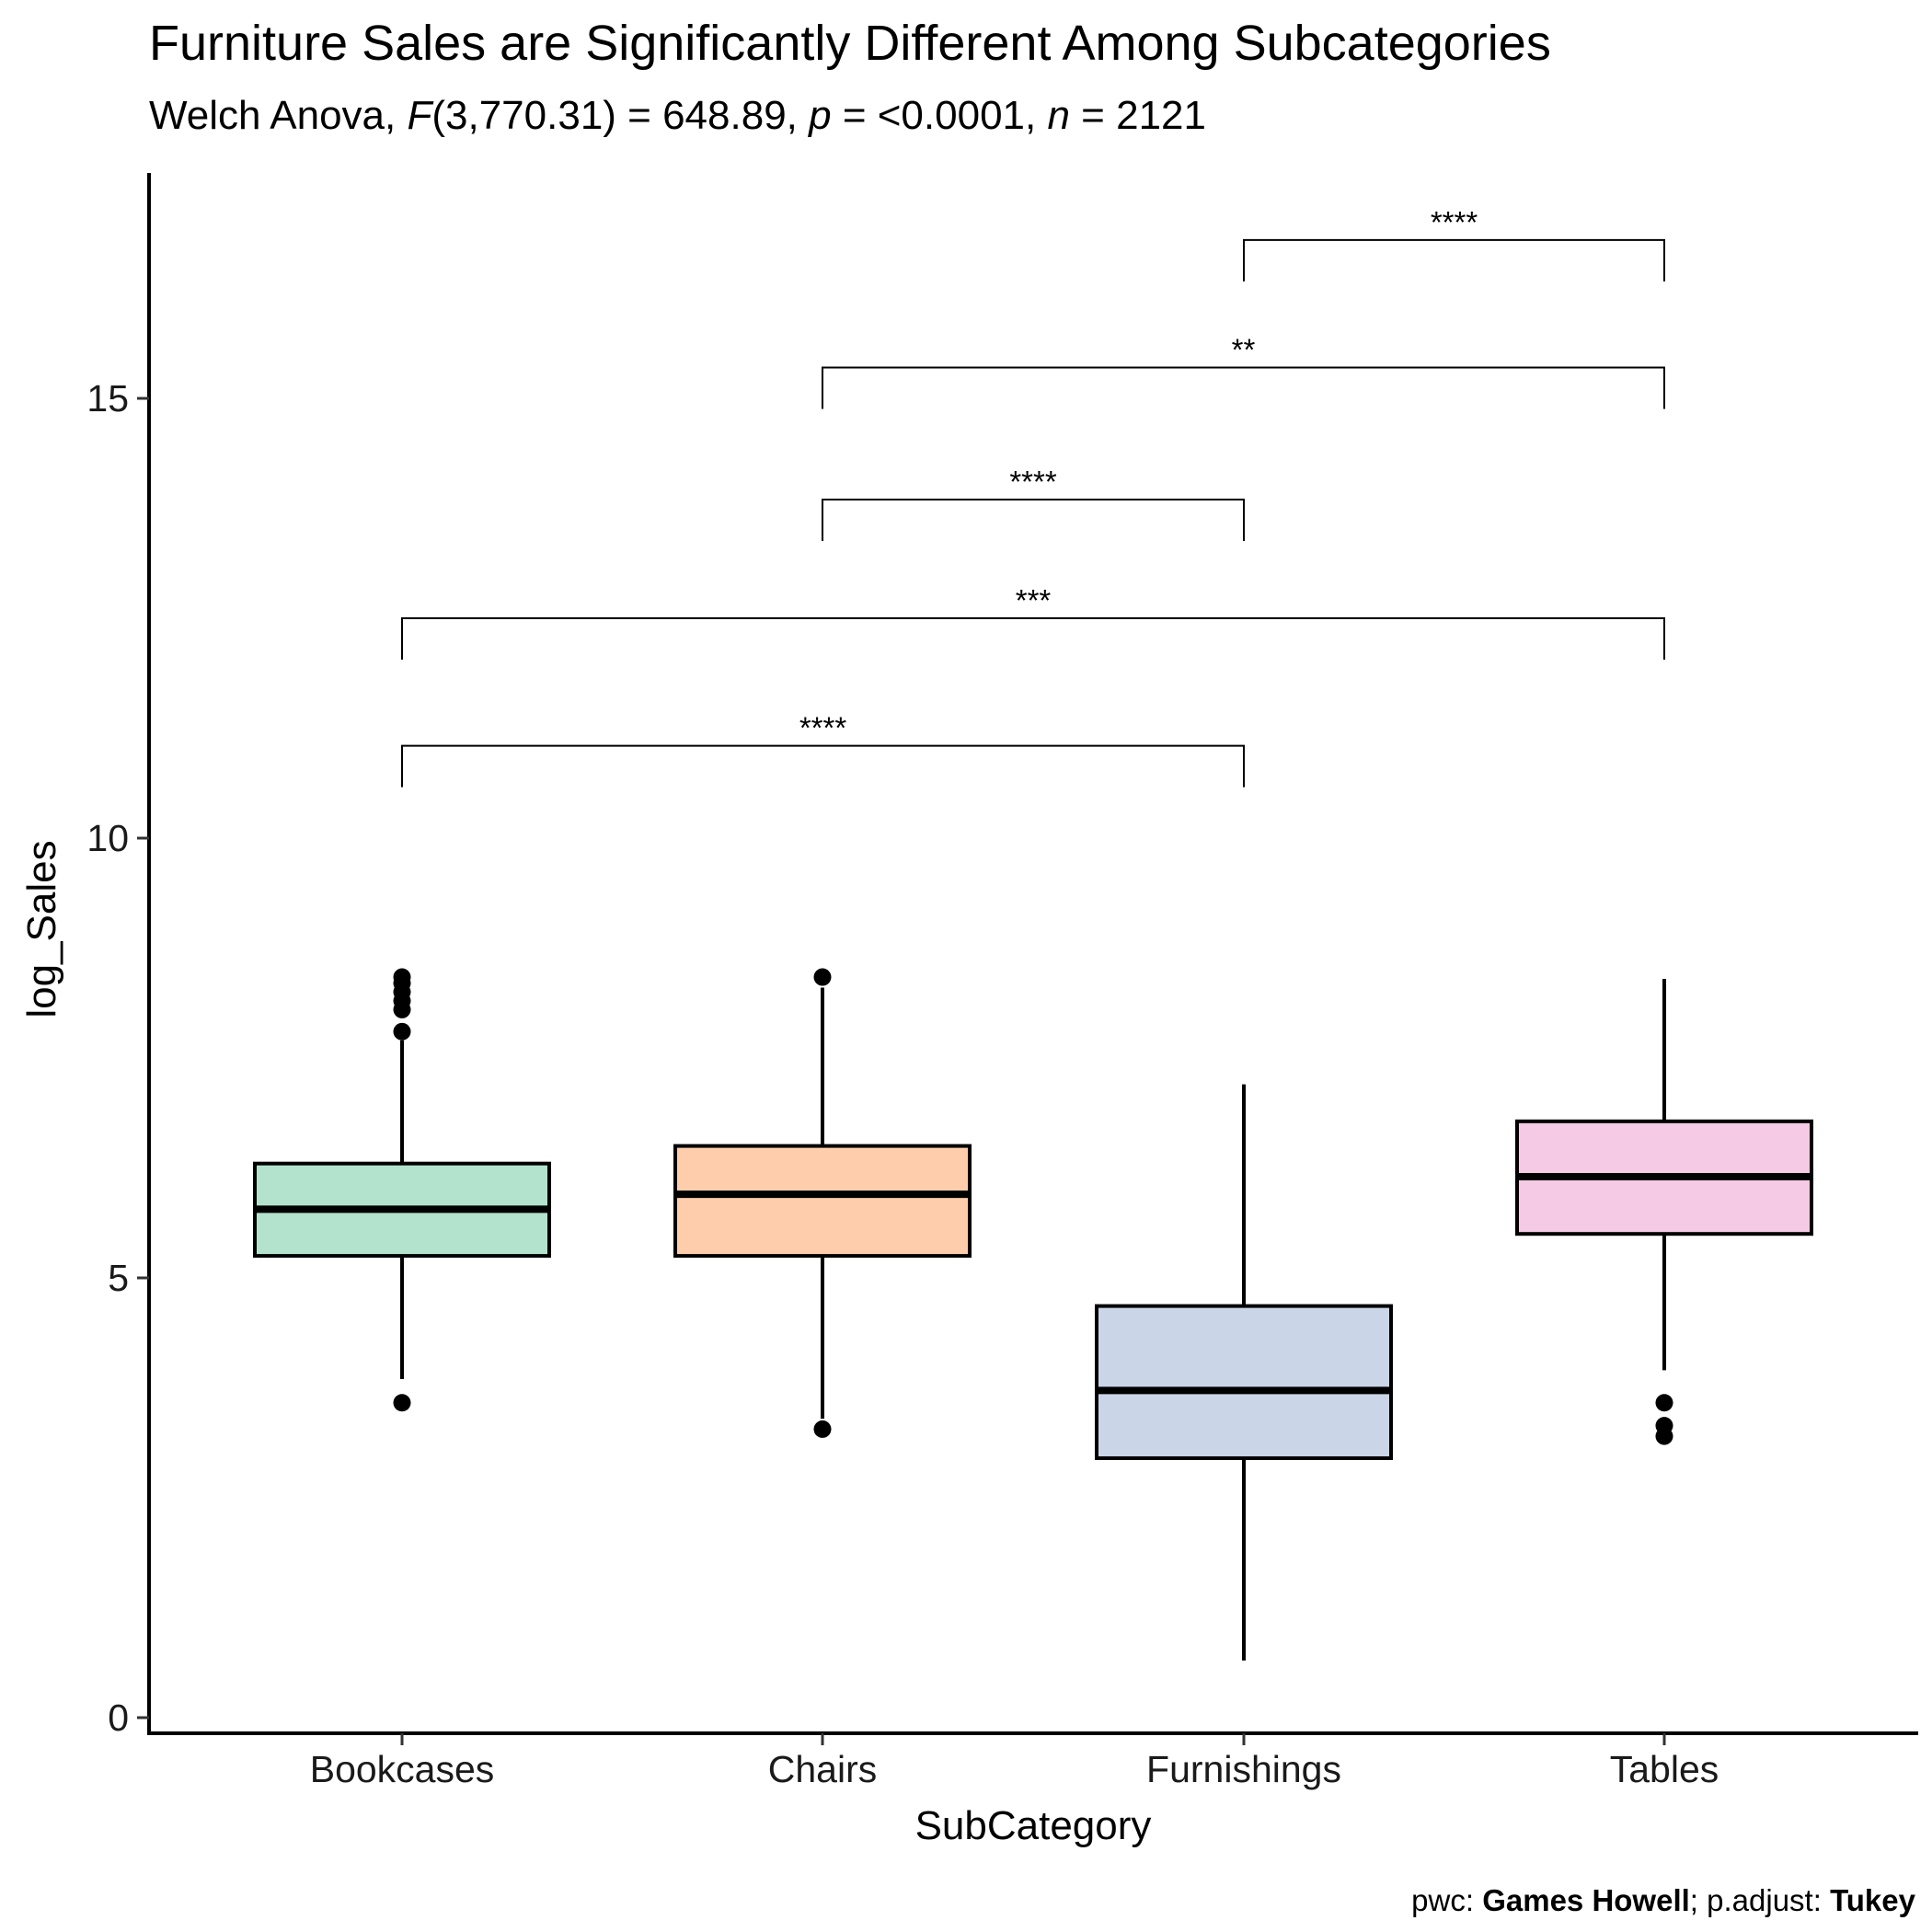 Image resolution: width=1932 pixels, height=1932 pixels. What do you see at coordinates (41, 929) in the screenshot?
I see `y-axis-title: log_Sales` at bounding box center [41, 929].